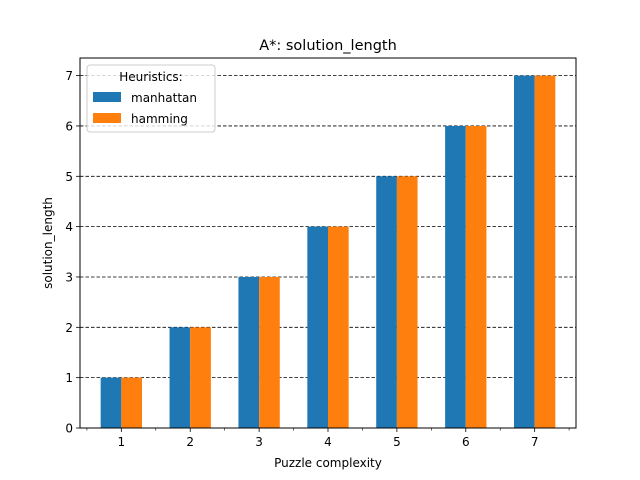 The width and height of the screenshot is (640, 480). Describe the element at coordinates (107, 97) in the screenshot. I see `legend-swatch-manhattan` at that location.